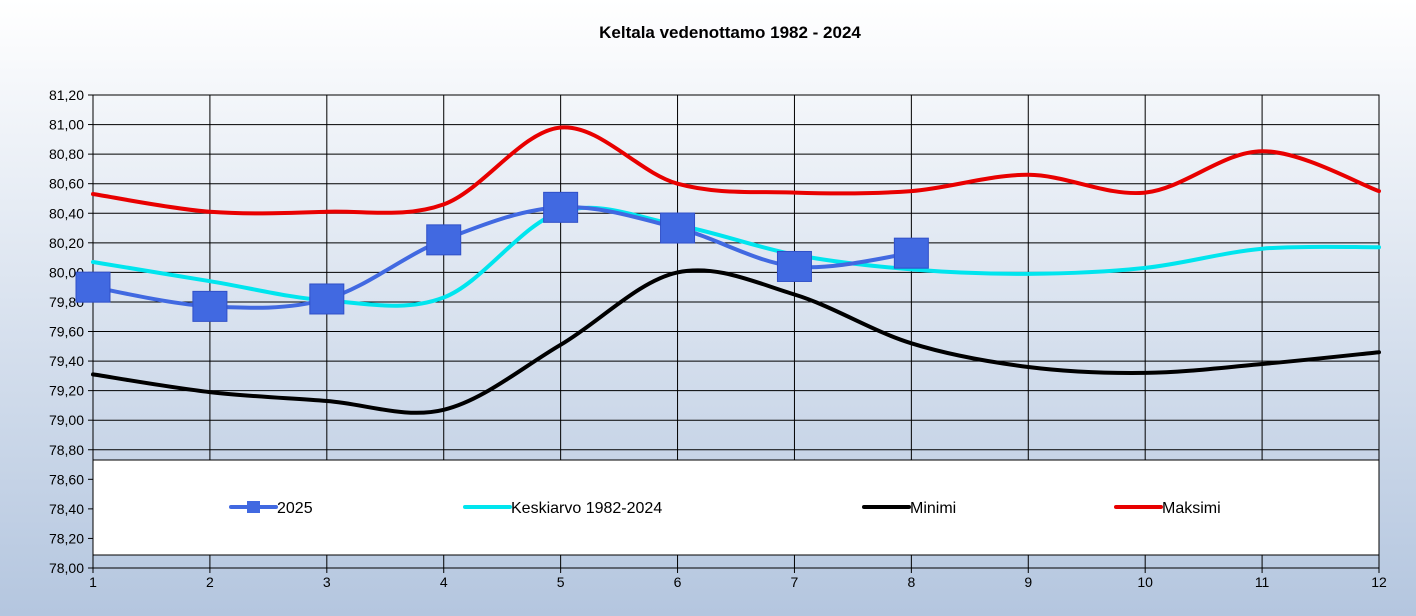 Image resolution: width=1416 pixels, height=616 pixels. I want to click on x-tick-label: 10, so click(1145, 582).